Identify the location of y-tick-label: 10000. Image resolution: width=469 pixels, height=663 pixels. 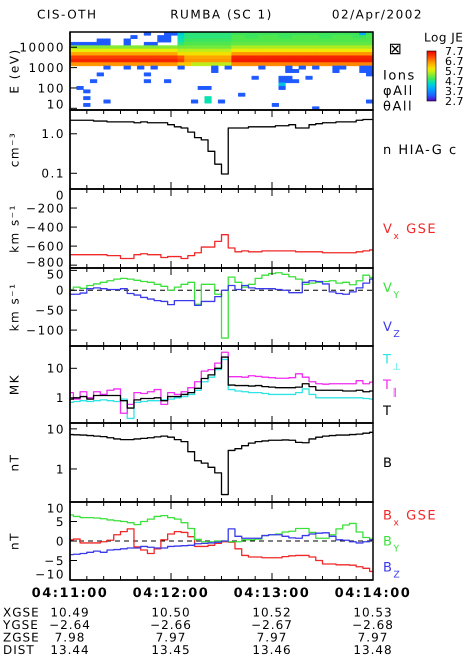
(42, 47).